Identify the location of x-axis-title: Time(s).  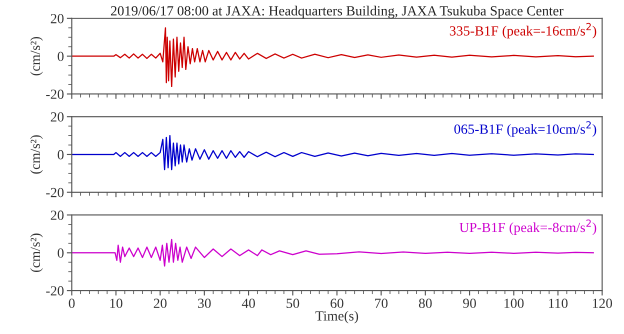
(336, 317).